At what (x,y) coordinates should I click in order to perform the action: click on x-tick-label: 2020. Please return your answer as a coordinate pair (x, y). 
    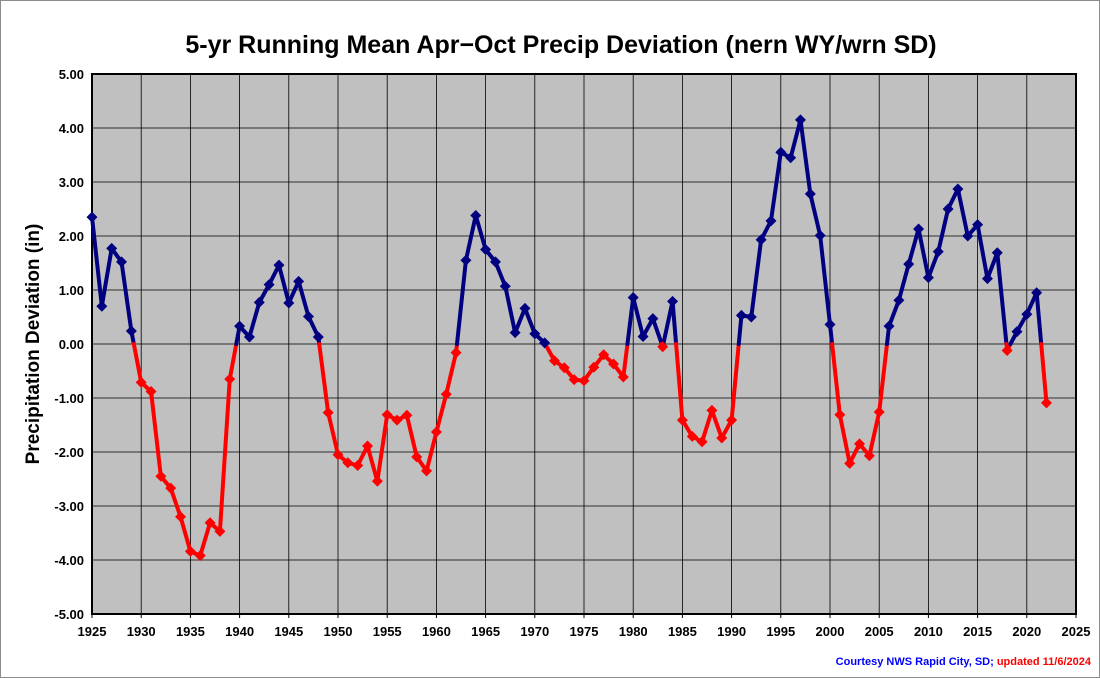
    Looking at the image, I should click on (1026, 631).